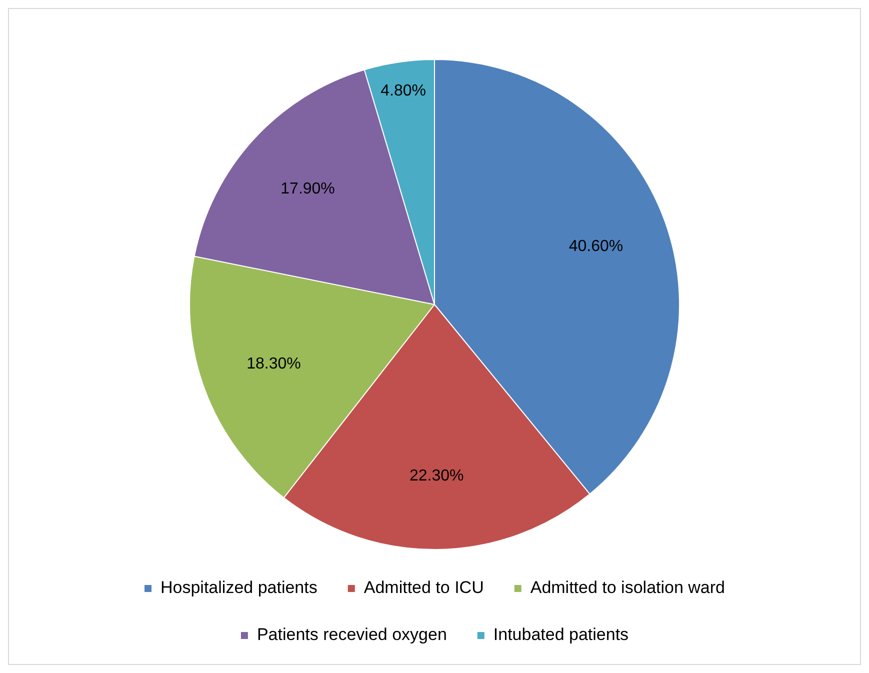  Describe the element at coordinates (424, 588) in the screenshot. I see `legend-label: Admitted to ICU` at that location.